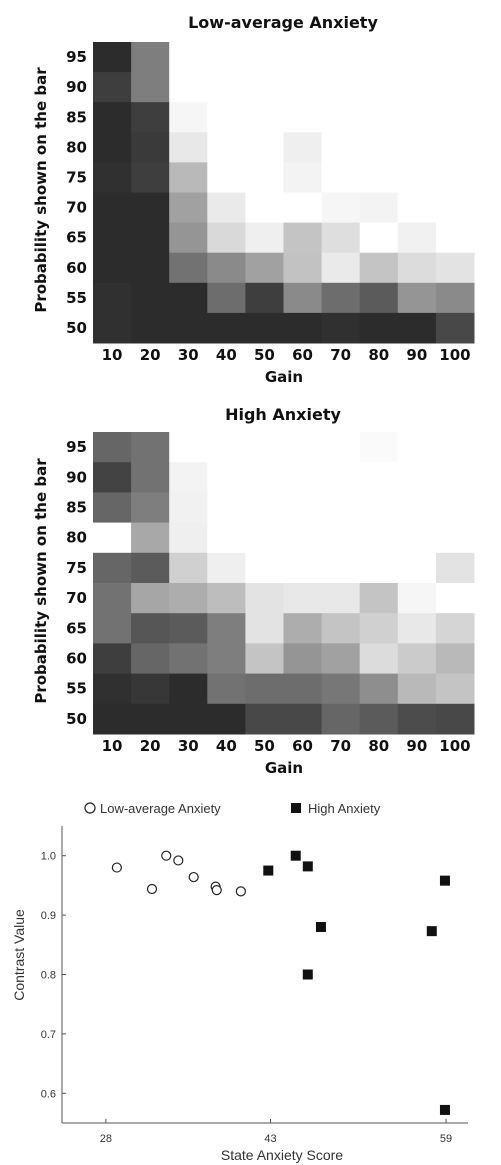  I want to click on heatmap-cell-p90-g100, so click(455, 87).